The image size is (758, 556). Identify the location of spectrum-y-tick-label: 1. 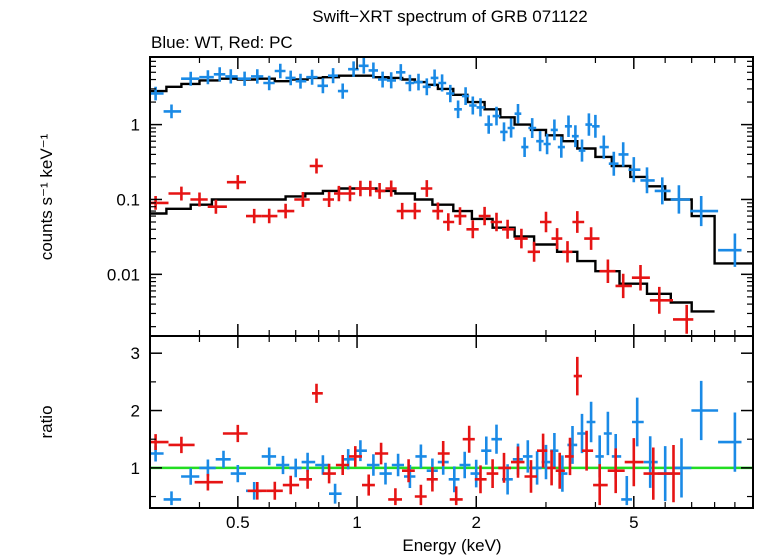
(135, 125).